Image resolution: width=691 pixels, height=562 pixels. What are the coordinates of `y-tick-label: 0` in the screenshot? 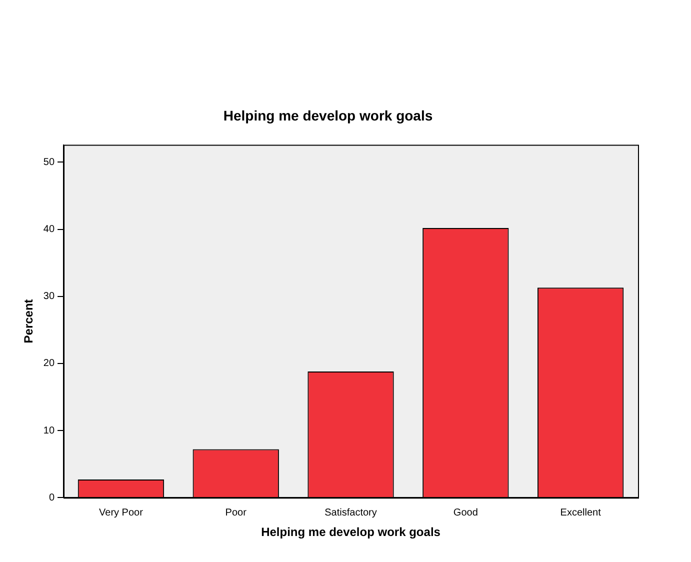 It's located at (51, 498).